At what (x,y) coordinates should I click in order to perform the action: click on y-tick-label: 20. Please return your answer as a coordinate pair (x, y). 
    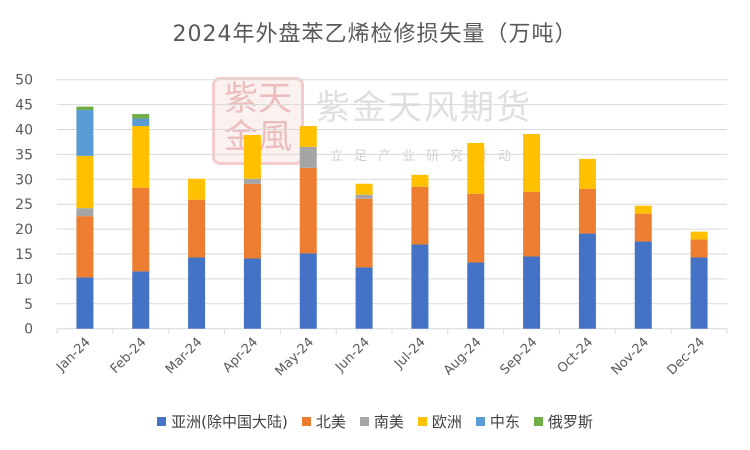
    Looking at the image, I should click on (24, 230).